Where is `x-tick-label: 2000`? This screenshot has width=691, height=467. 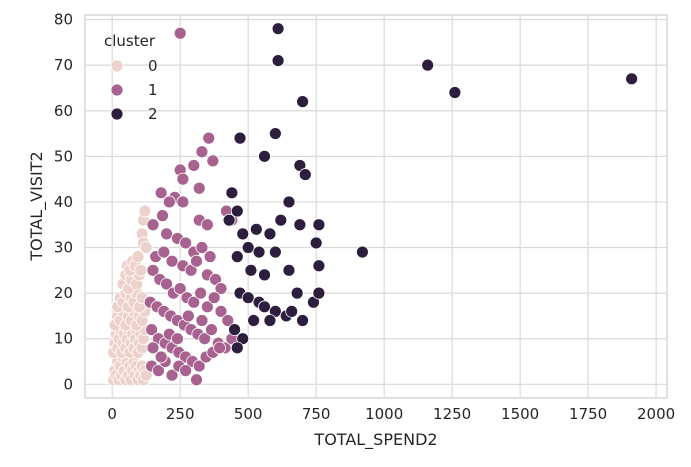
x-tick-label: 2000 is located at coordinates (656, 414).